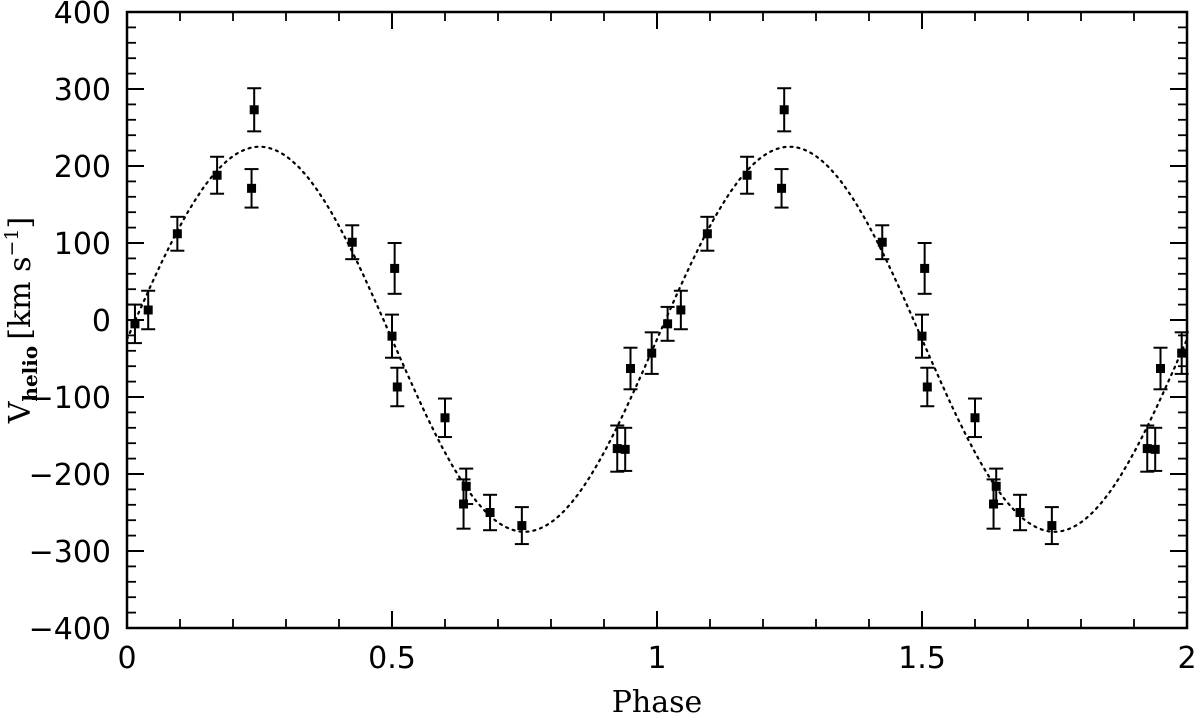  What do you see at coordinates (82, 244) in the screenshot?
I see `y-tick-label: 100` at bounding box center [82, 244].